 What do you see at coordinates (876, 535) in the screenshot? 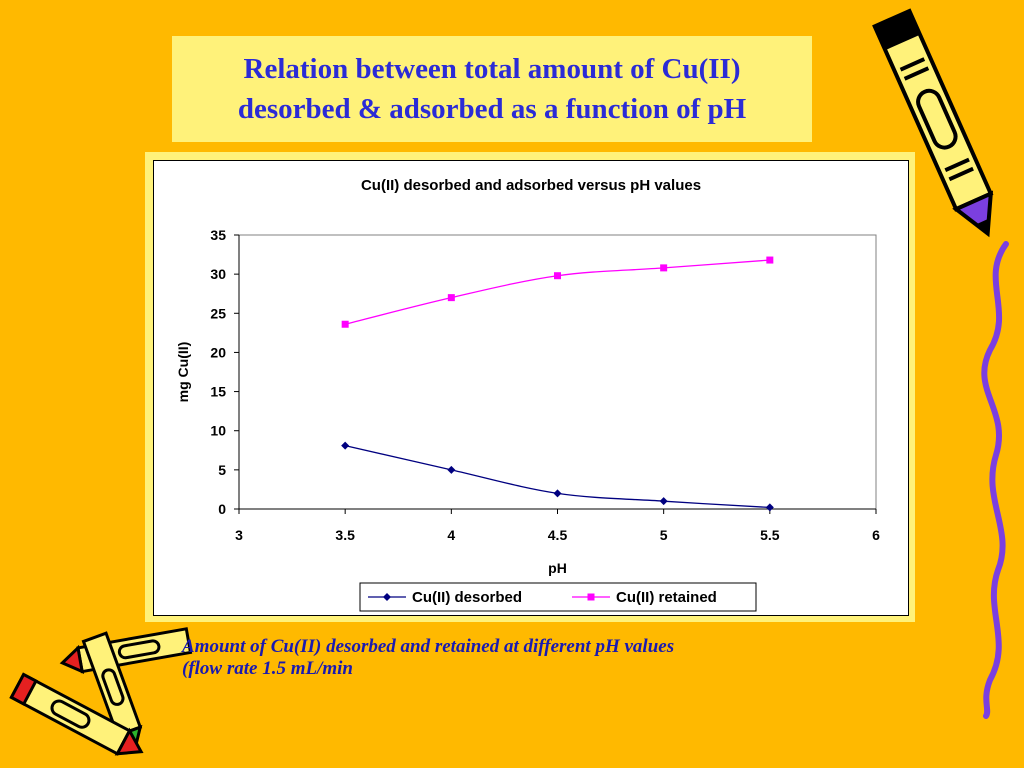
I see `x-tick-label: 6` at bounding box center [876, 535].